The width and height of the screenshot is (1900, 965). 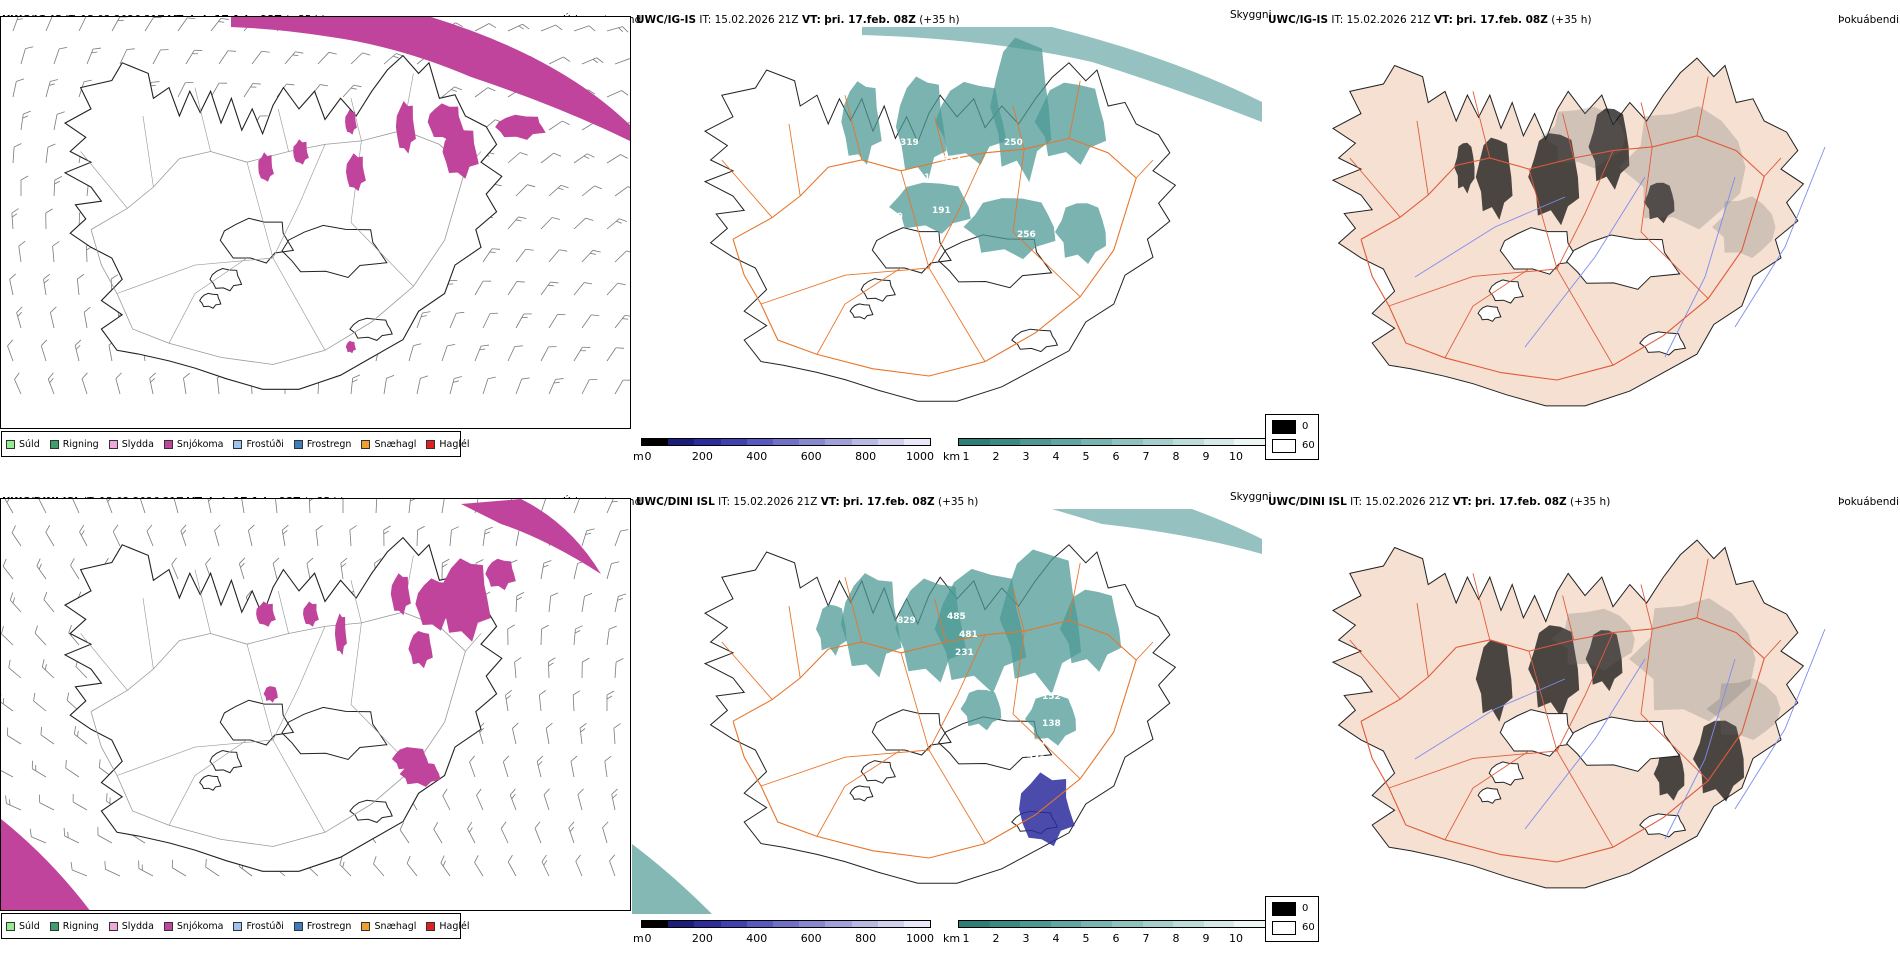 I want to click on cloud-base-label: 152, so click(x=1051, y=697).